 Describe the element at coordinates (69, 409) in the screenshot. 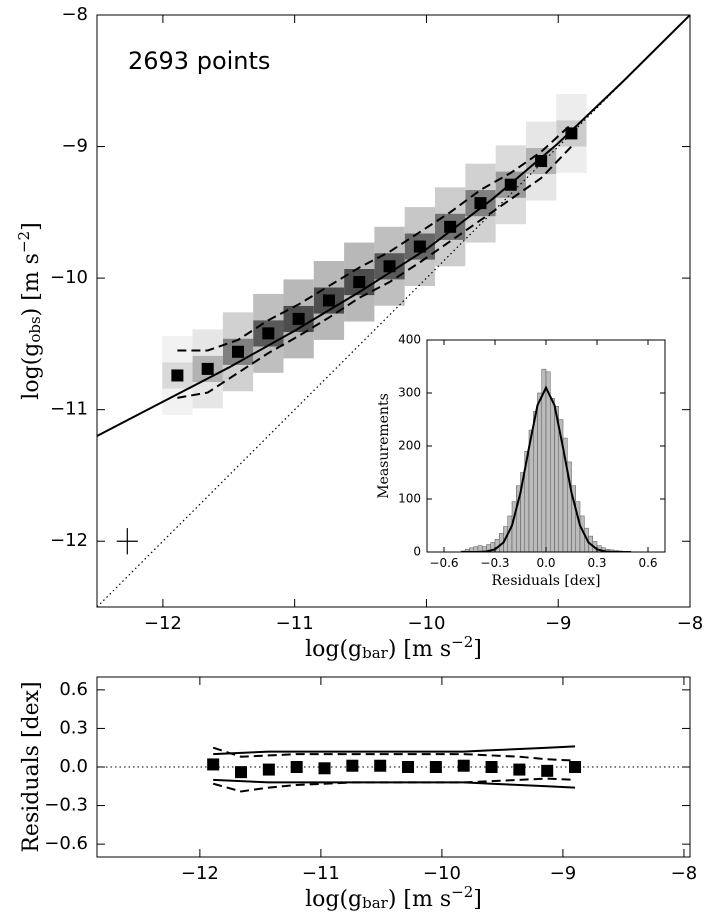

I see `y-tick-label: −11` at that location.